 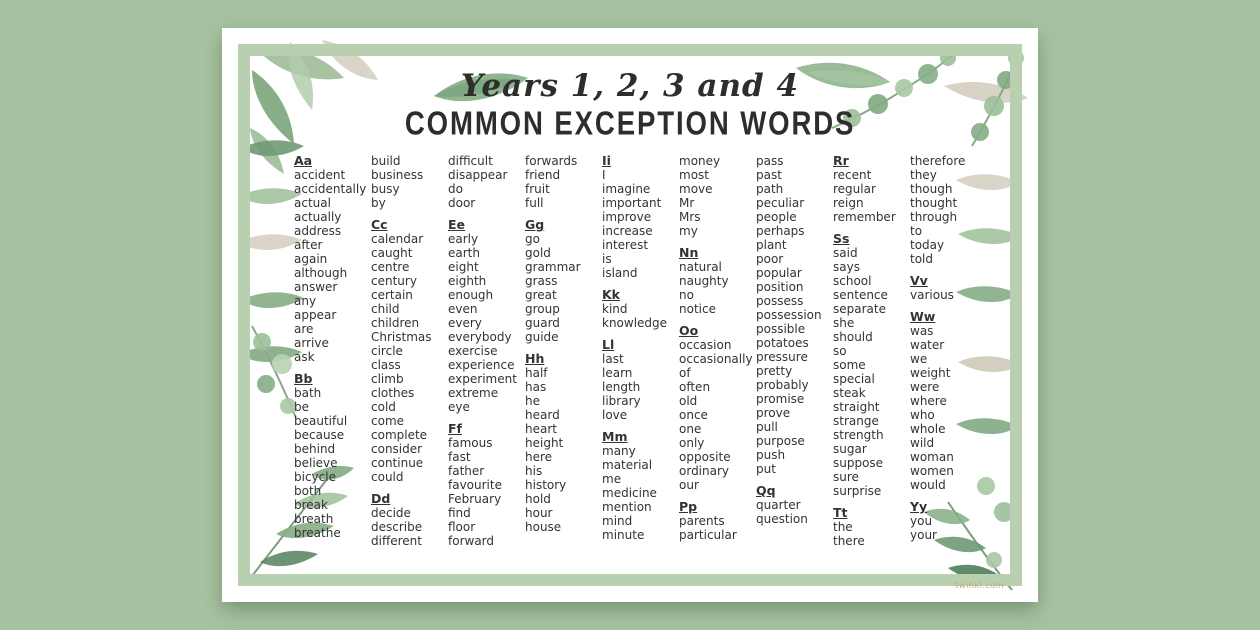 What do you see at coordinates (467, 281) in the screenshot?
I see `word: eighth` at bounding box center [467, 281].